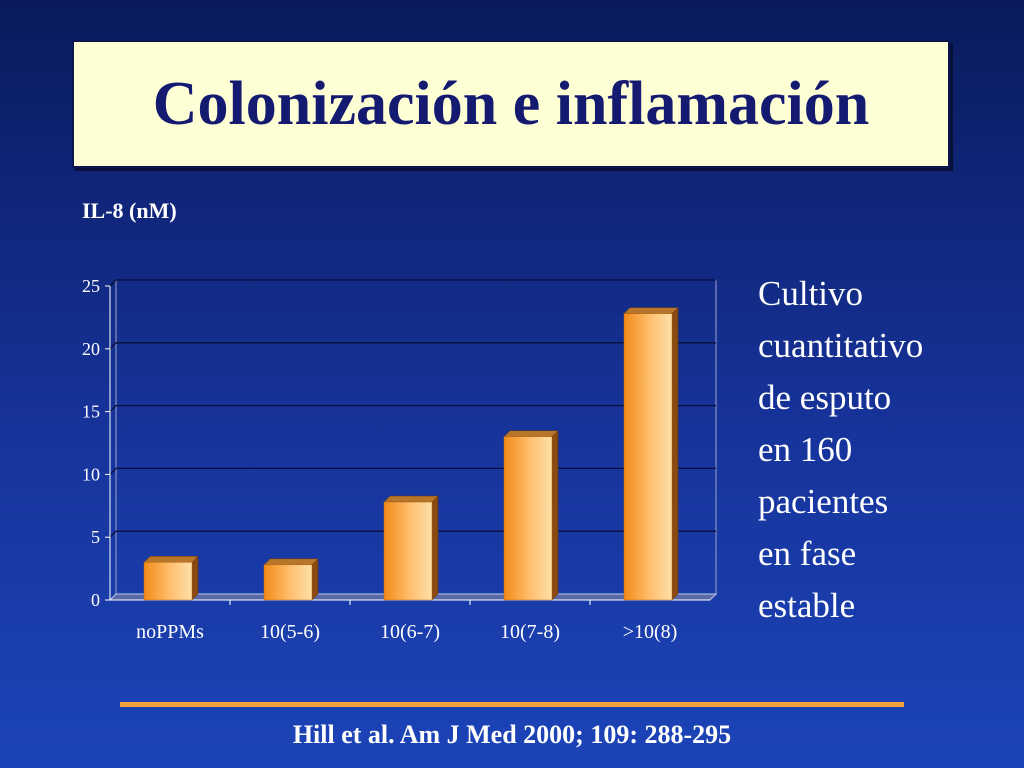 The image size is (1024, 768). I want to click on y-axis-label: IL-8 (nM), so click(129, 210).